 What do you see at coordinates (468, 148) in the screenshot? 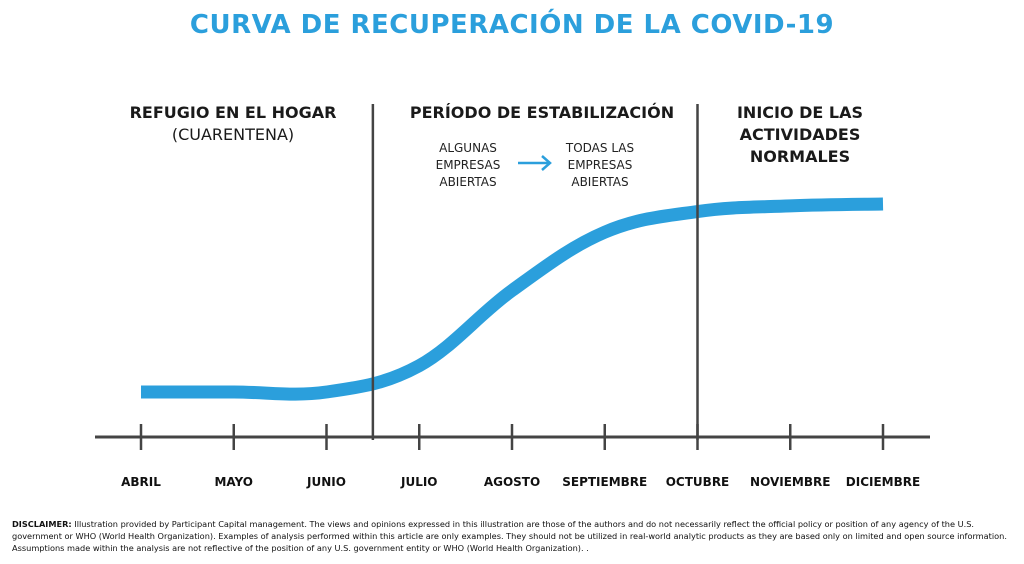
I see `annotation-line: ALGUNAS` at bounding box center [468, 148].